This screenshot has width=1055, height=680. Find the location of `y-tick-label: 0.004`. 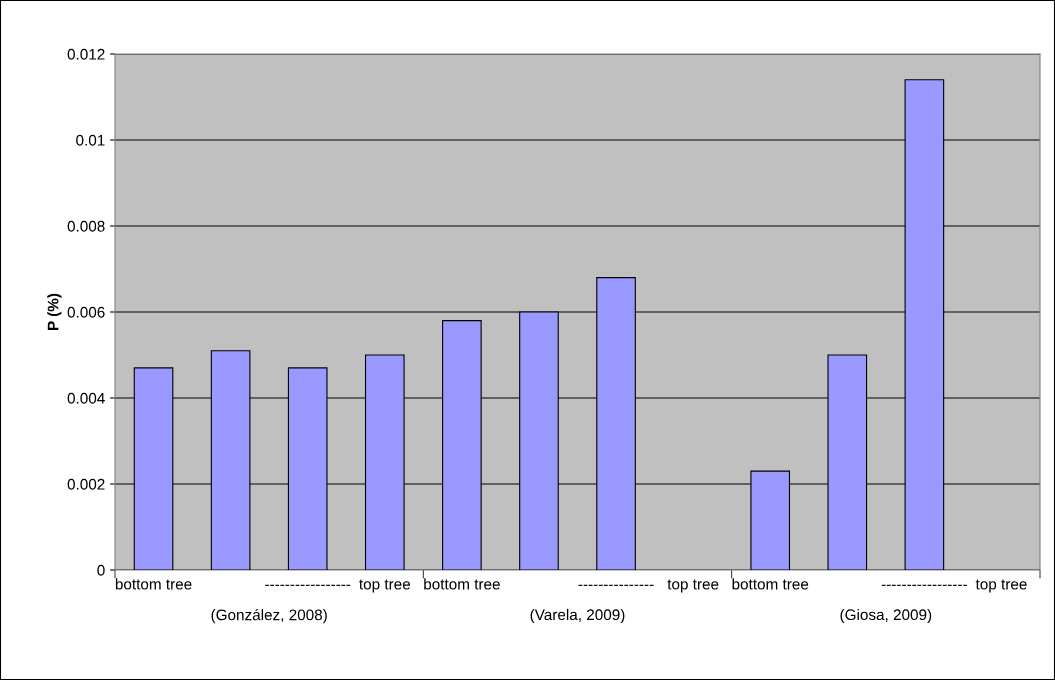

y-tick-label: 0.004 is located at coordinates (86, 398).